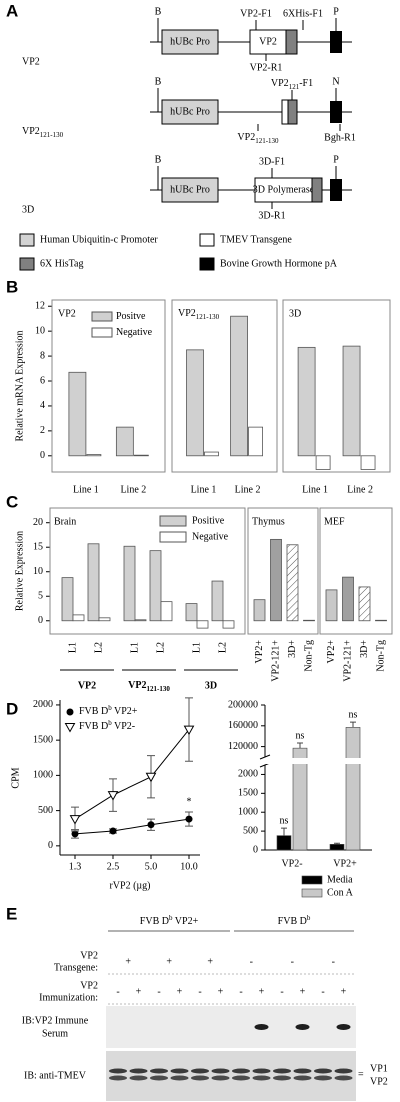 This screenshot has width=400, height=1102. I want to click on blot-label: IB:VP2 Immune, so click(55, 1020).